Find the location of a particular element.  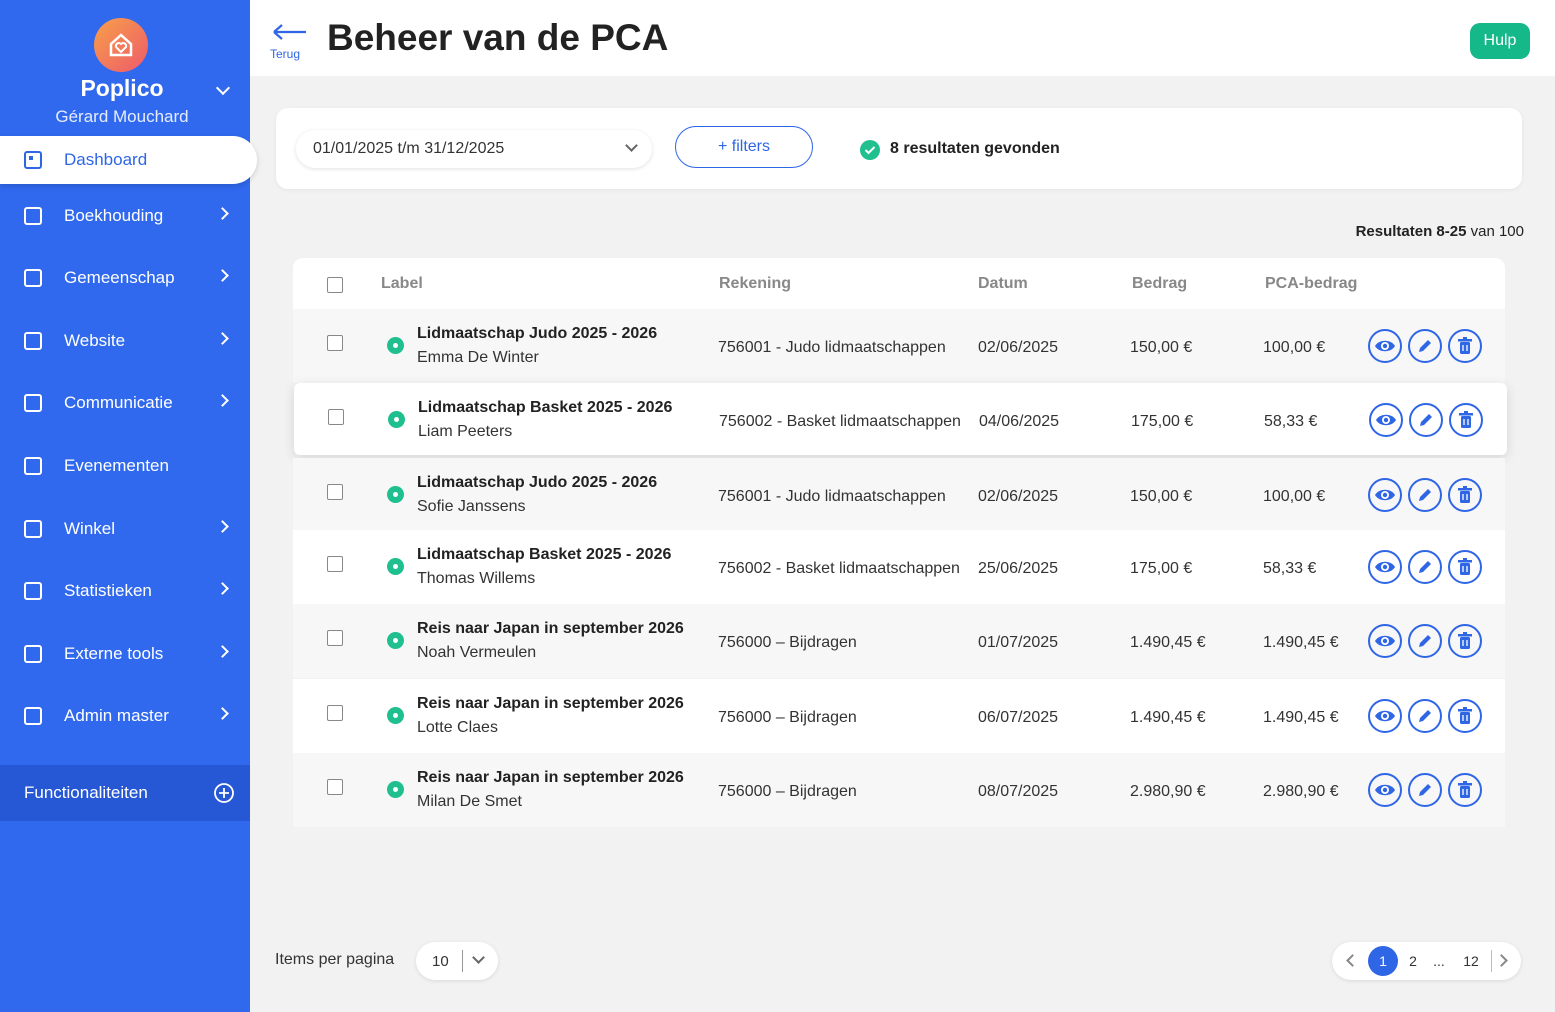

menu-item: Gemeenschap is located at coordinates (125, 278).